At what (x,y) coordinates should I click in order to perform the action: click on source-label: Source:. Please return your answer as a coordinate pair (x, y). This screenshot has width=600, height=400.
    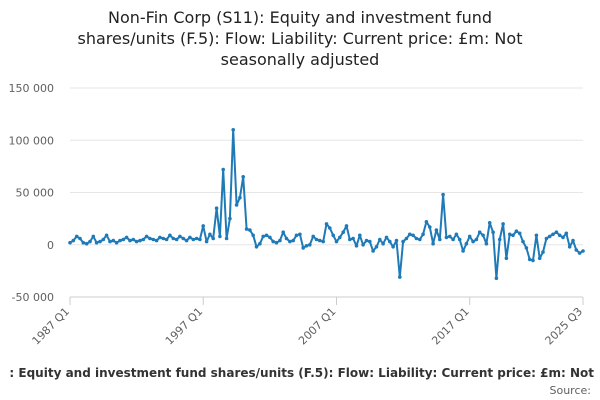
    Looking at the image, I should click on (571, 390).